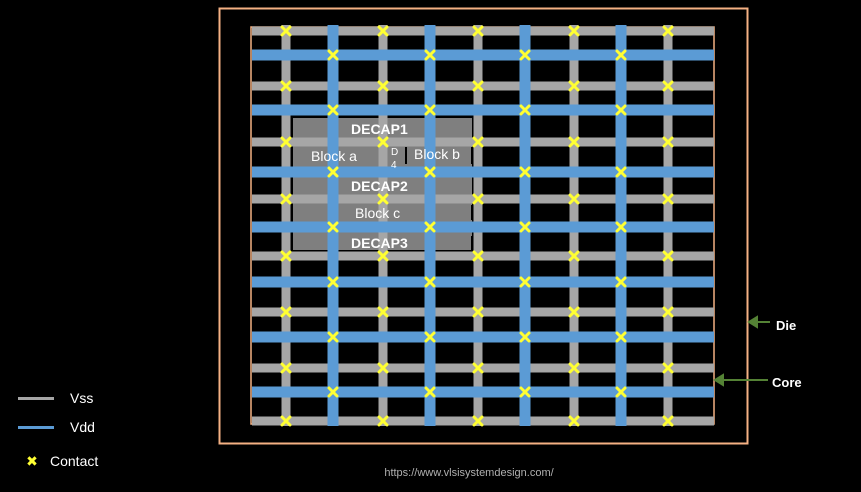  What do you see at coordinates (718, 380) in the screenshot?
I see `core-arrow-head` at bounding box center [718, 380].